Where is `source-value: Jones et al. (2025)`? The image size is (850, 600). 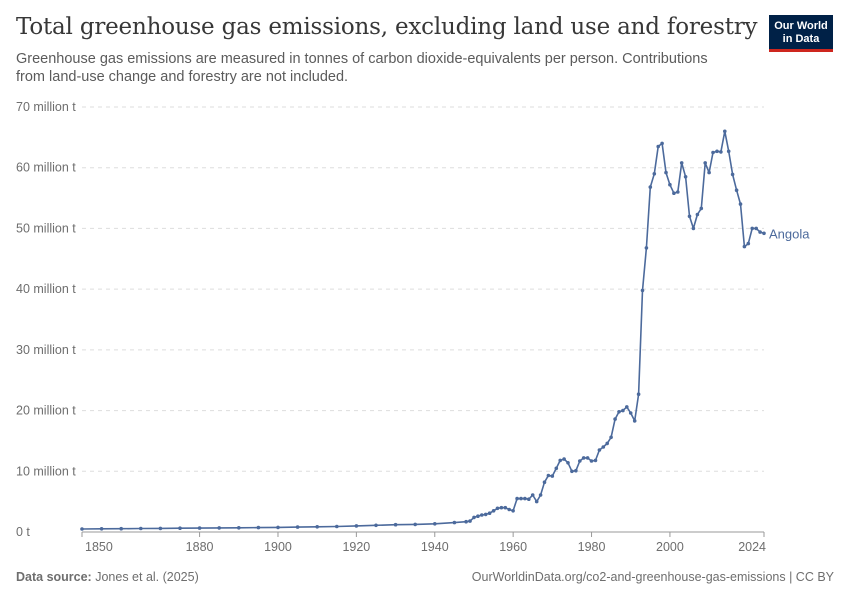
source-value: Jones et al. (2025) is located at coordinates (147, 577).